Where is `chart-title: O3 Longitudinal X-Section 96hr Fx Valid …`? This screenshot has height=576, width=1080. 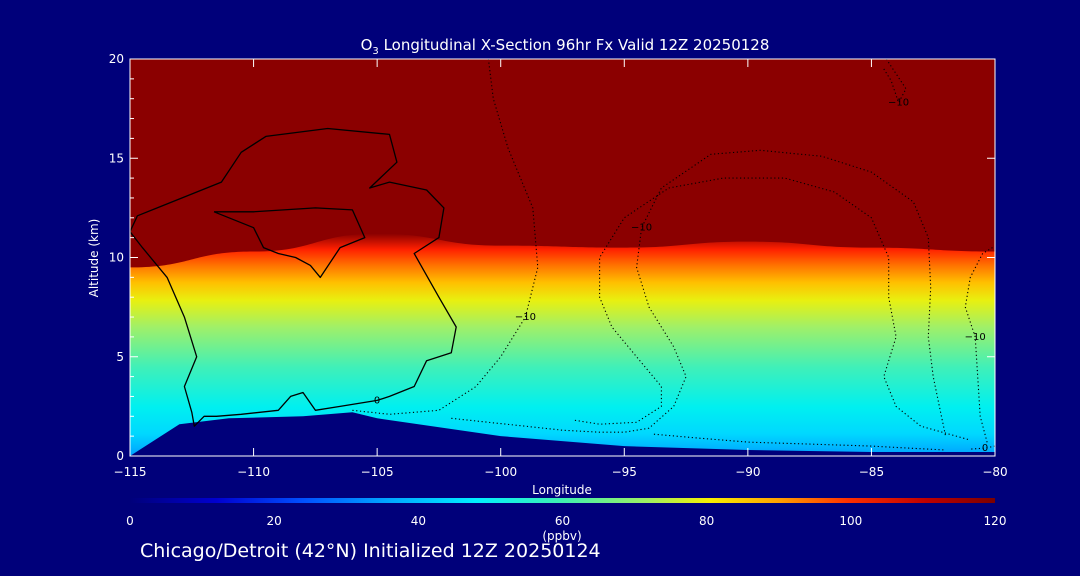 chart-title: O3 Longitudinal X-Section 96hr Fx Valid … is located at coordinates (565, 46).